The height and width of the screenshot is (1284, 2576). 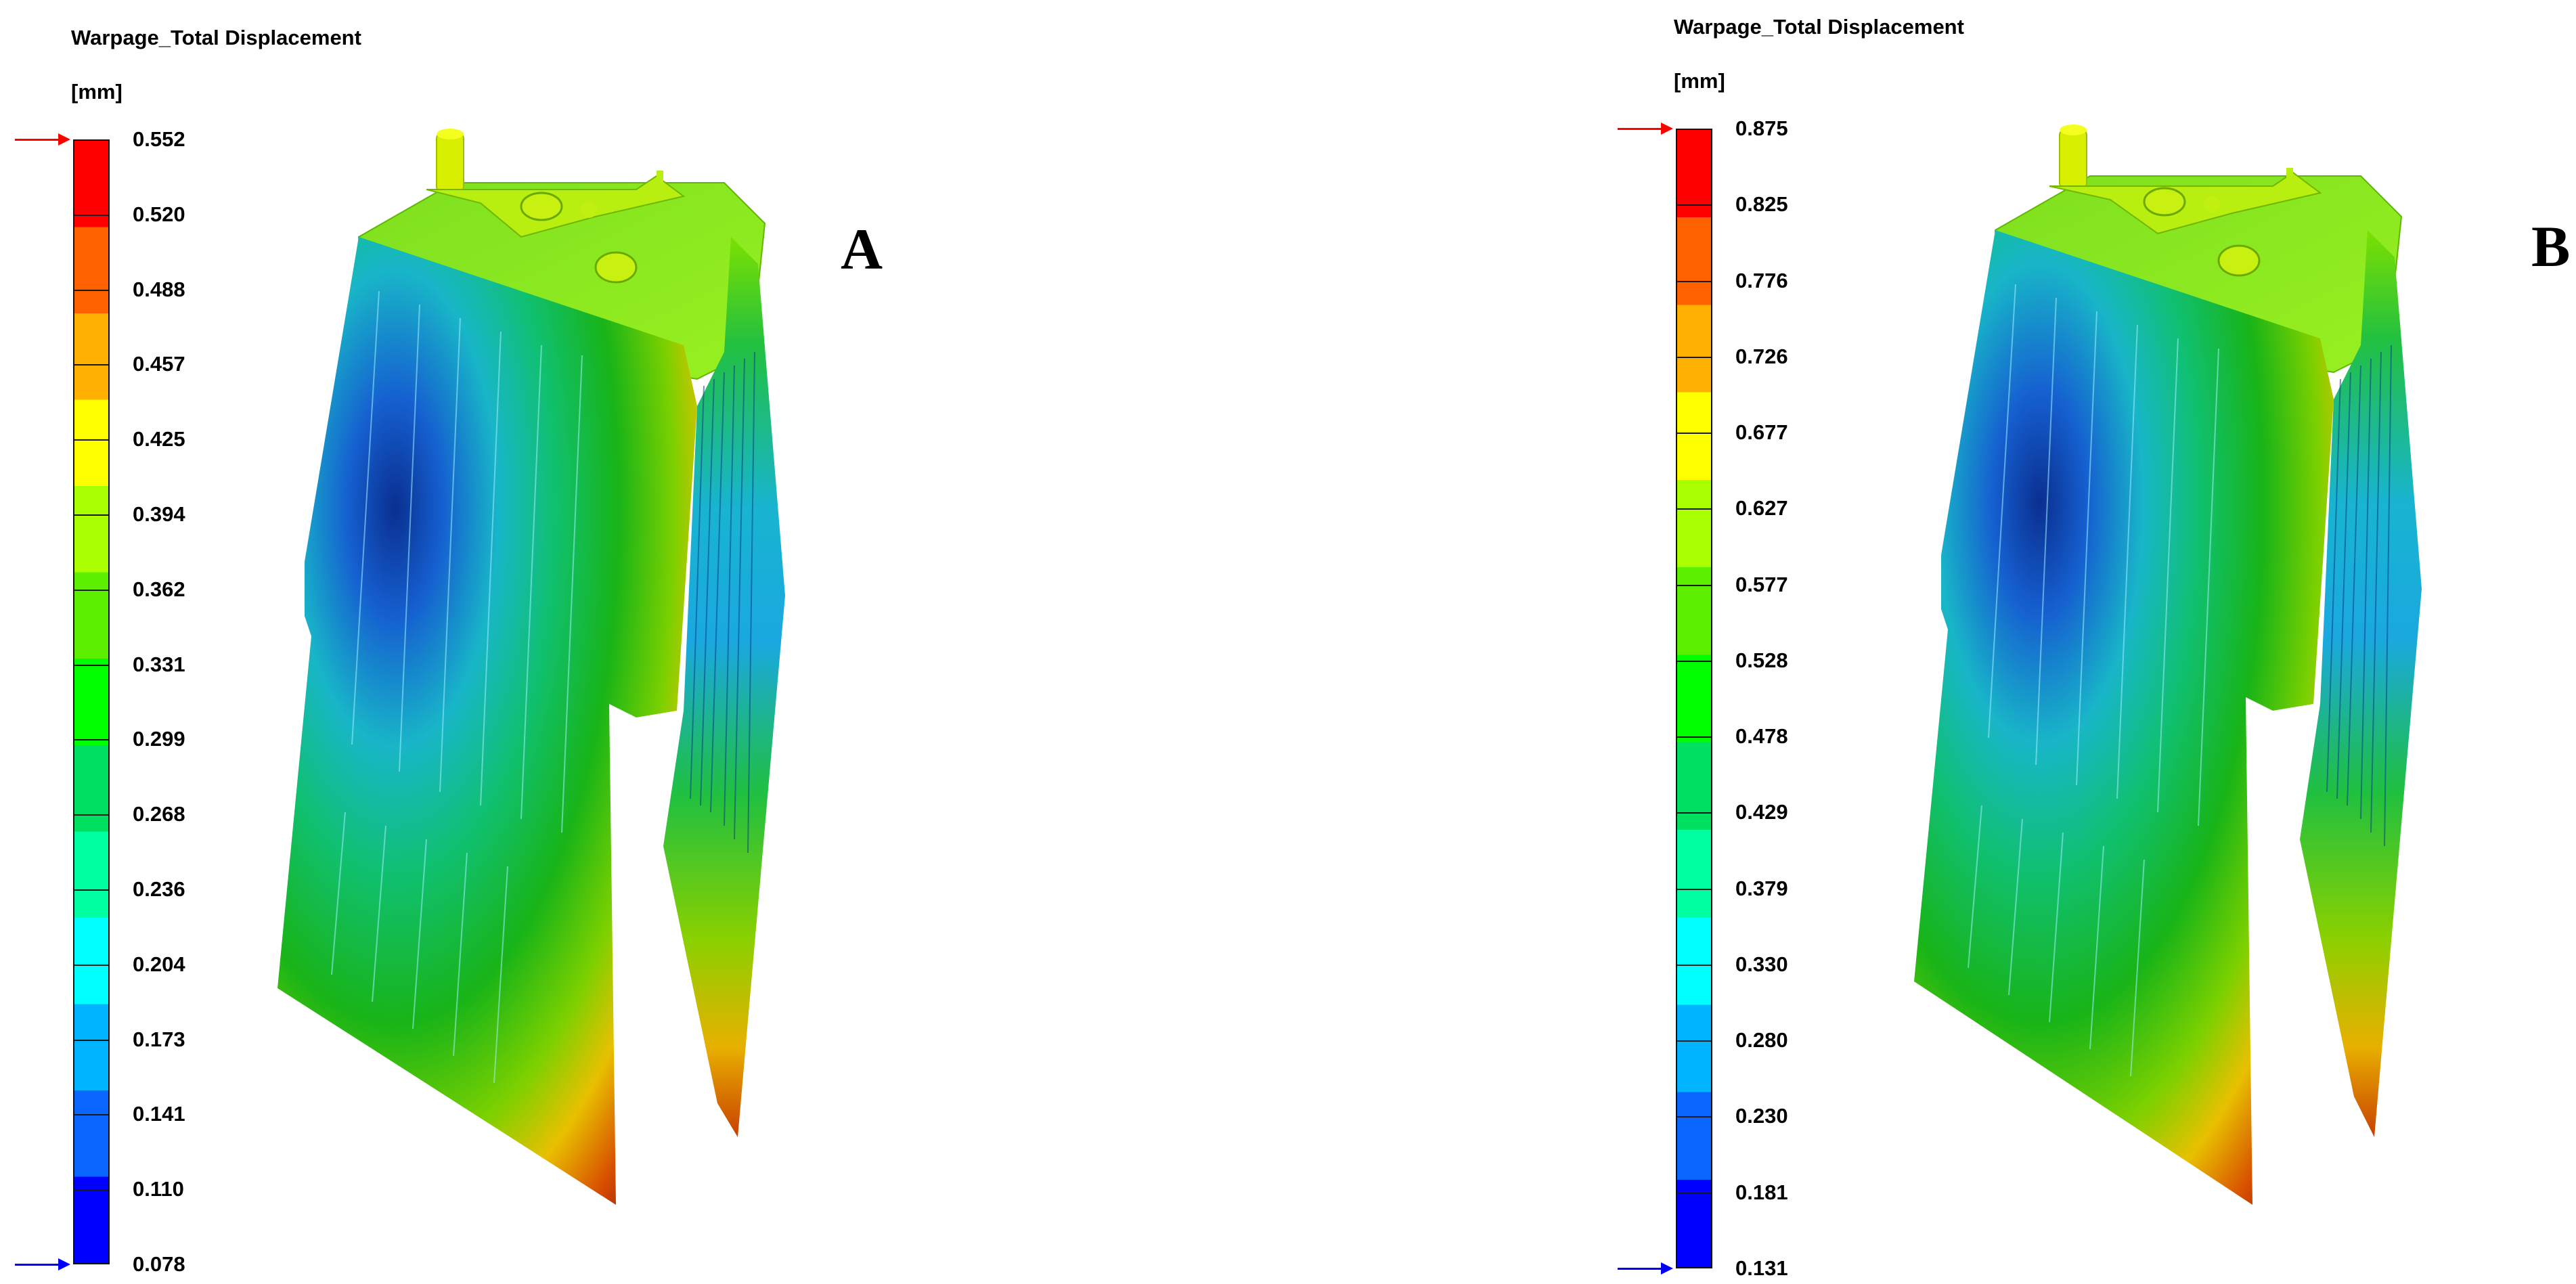 I want to click on scale-tick-label: 0.131, so click(x=1761, y=1268).